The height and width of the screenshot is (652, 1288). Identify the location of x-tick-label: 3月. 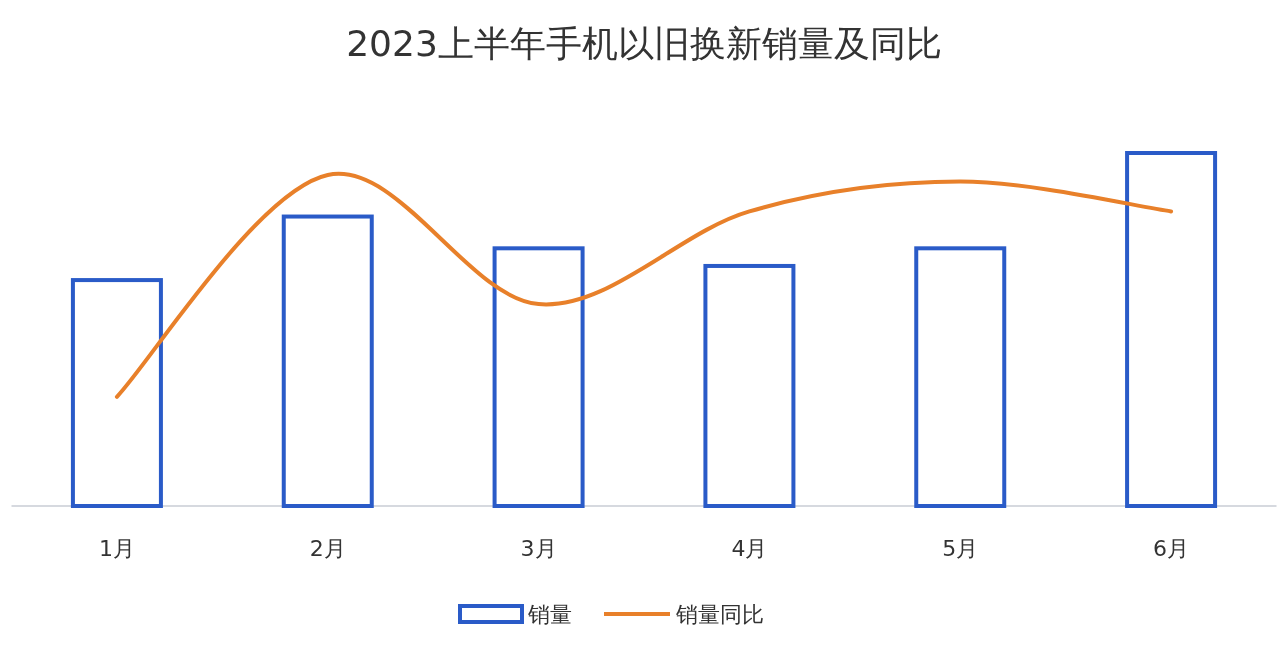
(538, 548).